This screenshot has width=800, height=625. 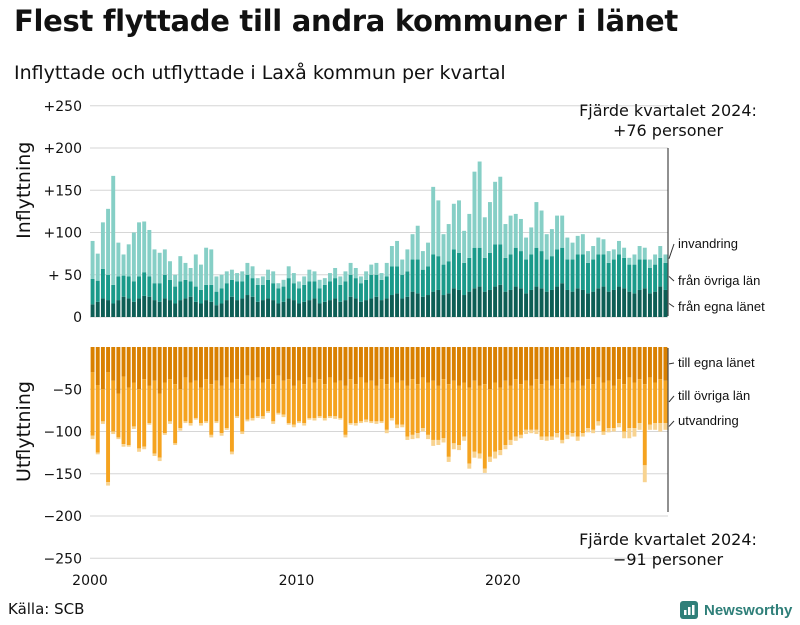 What do you see at coordinates (708, 420) in the screenshot?
I see `legend-label: utvandring` at bounding box center [708, 420].